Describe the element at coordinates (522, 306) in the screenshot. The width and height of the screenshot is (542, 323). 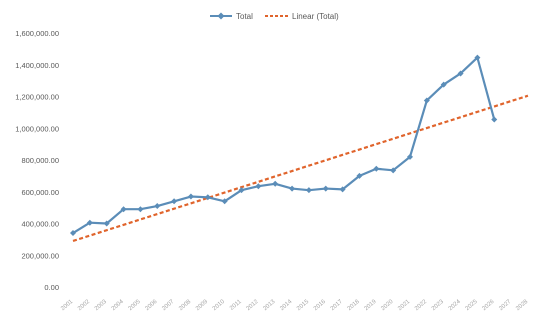
I see `x-tick-label: 2028` at that location.